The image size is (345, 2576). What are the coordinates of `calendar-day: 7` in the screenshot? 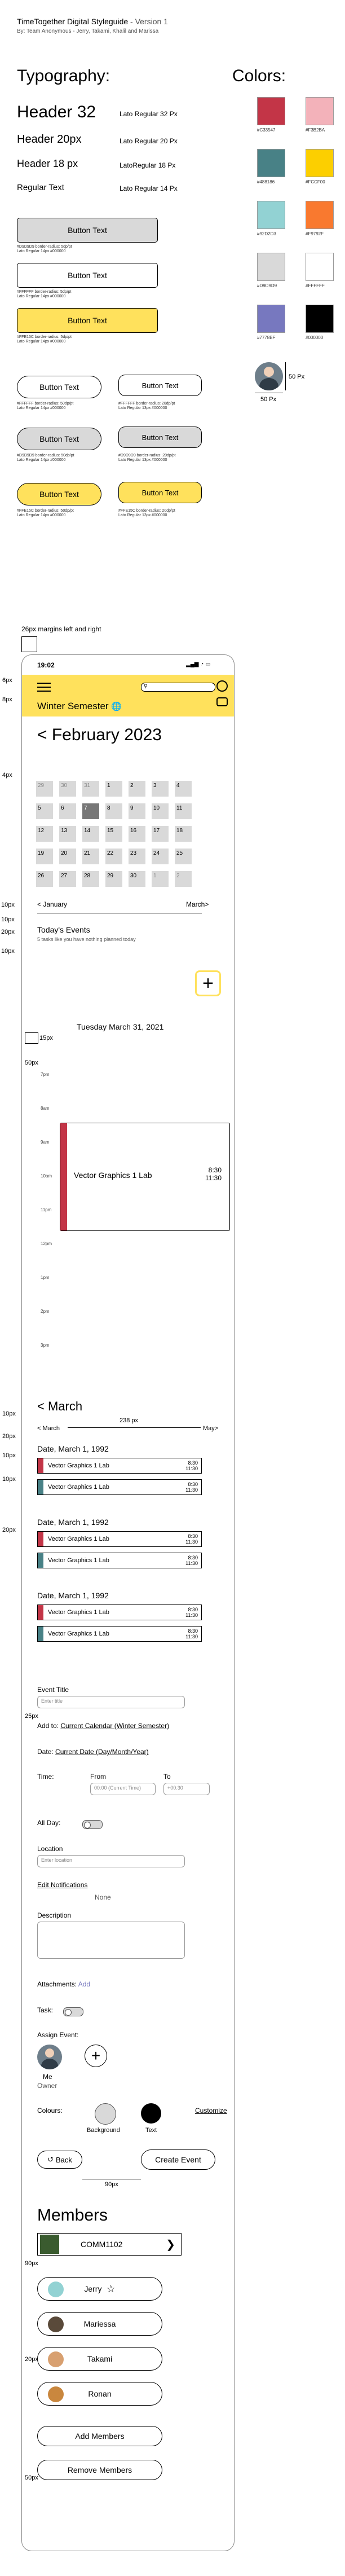 It's located at (90, 811).